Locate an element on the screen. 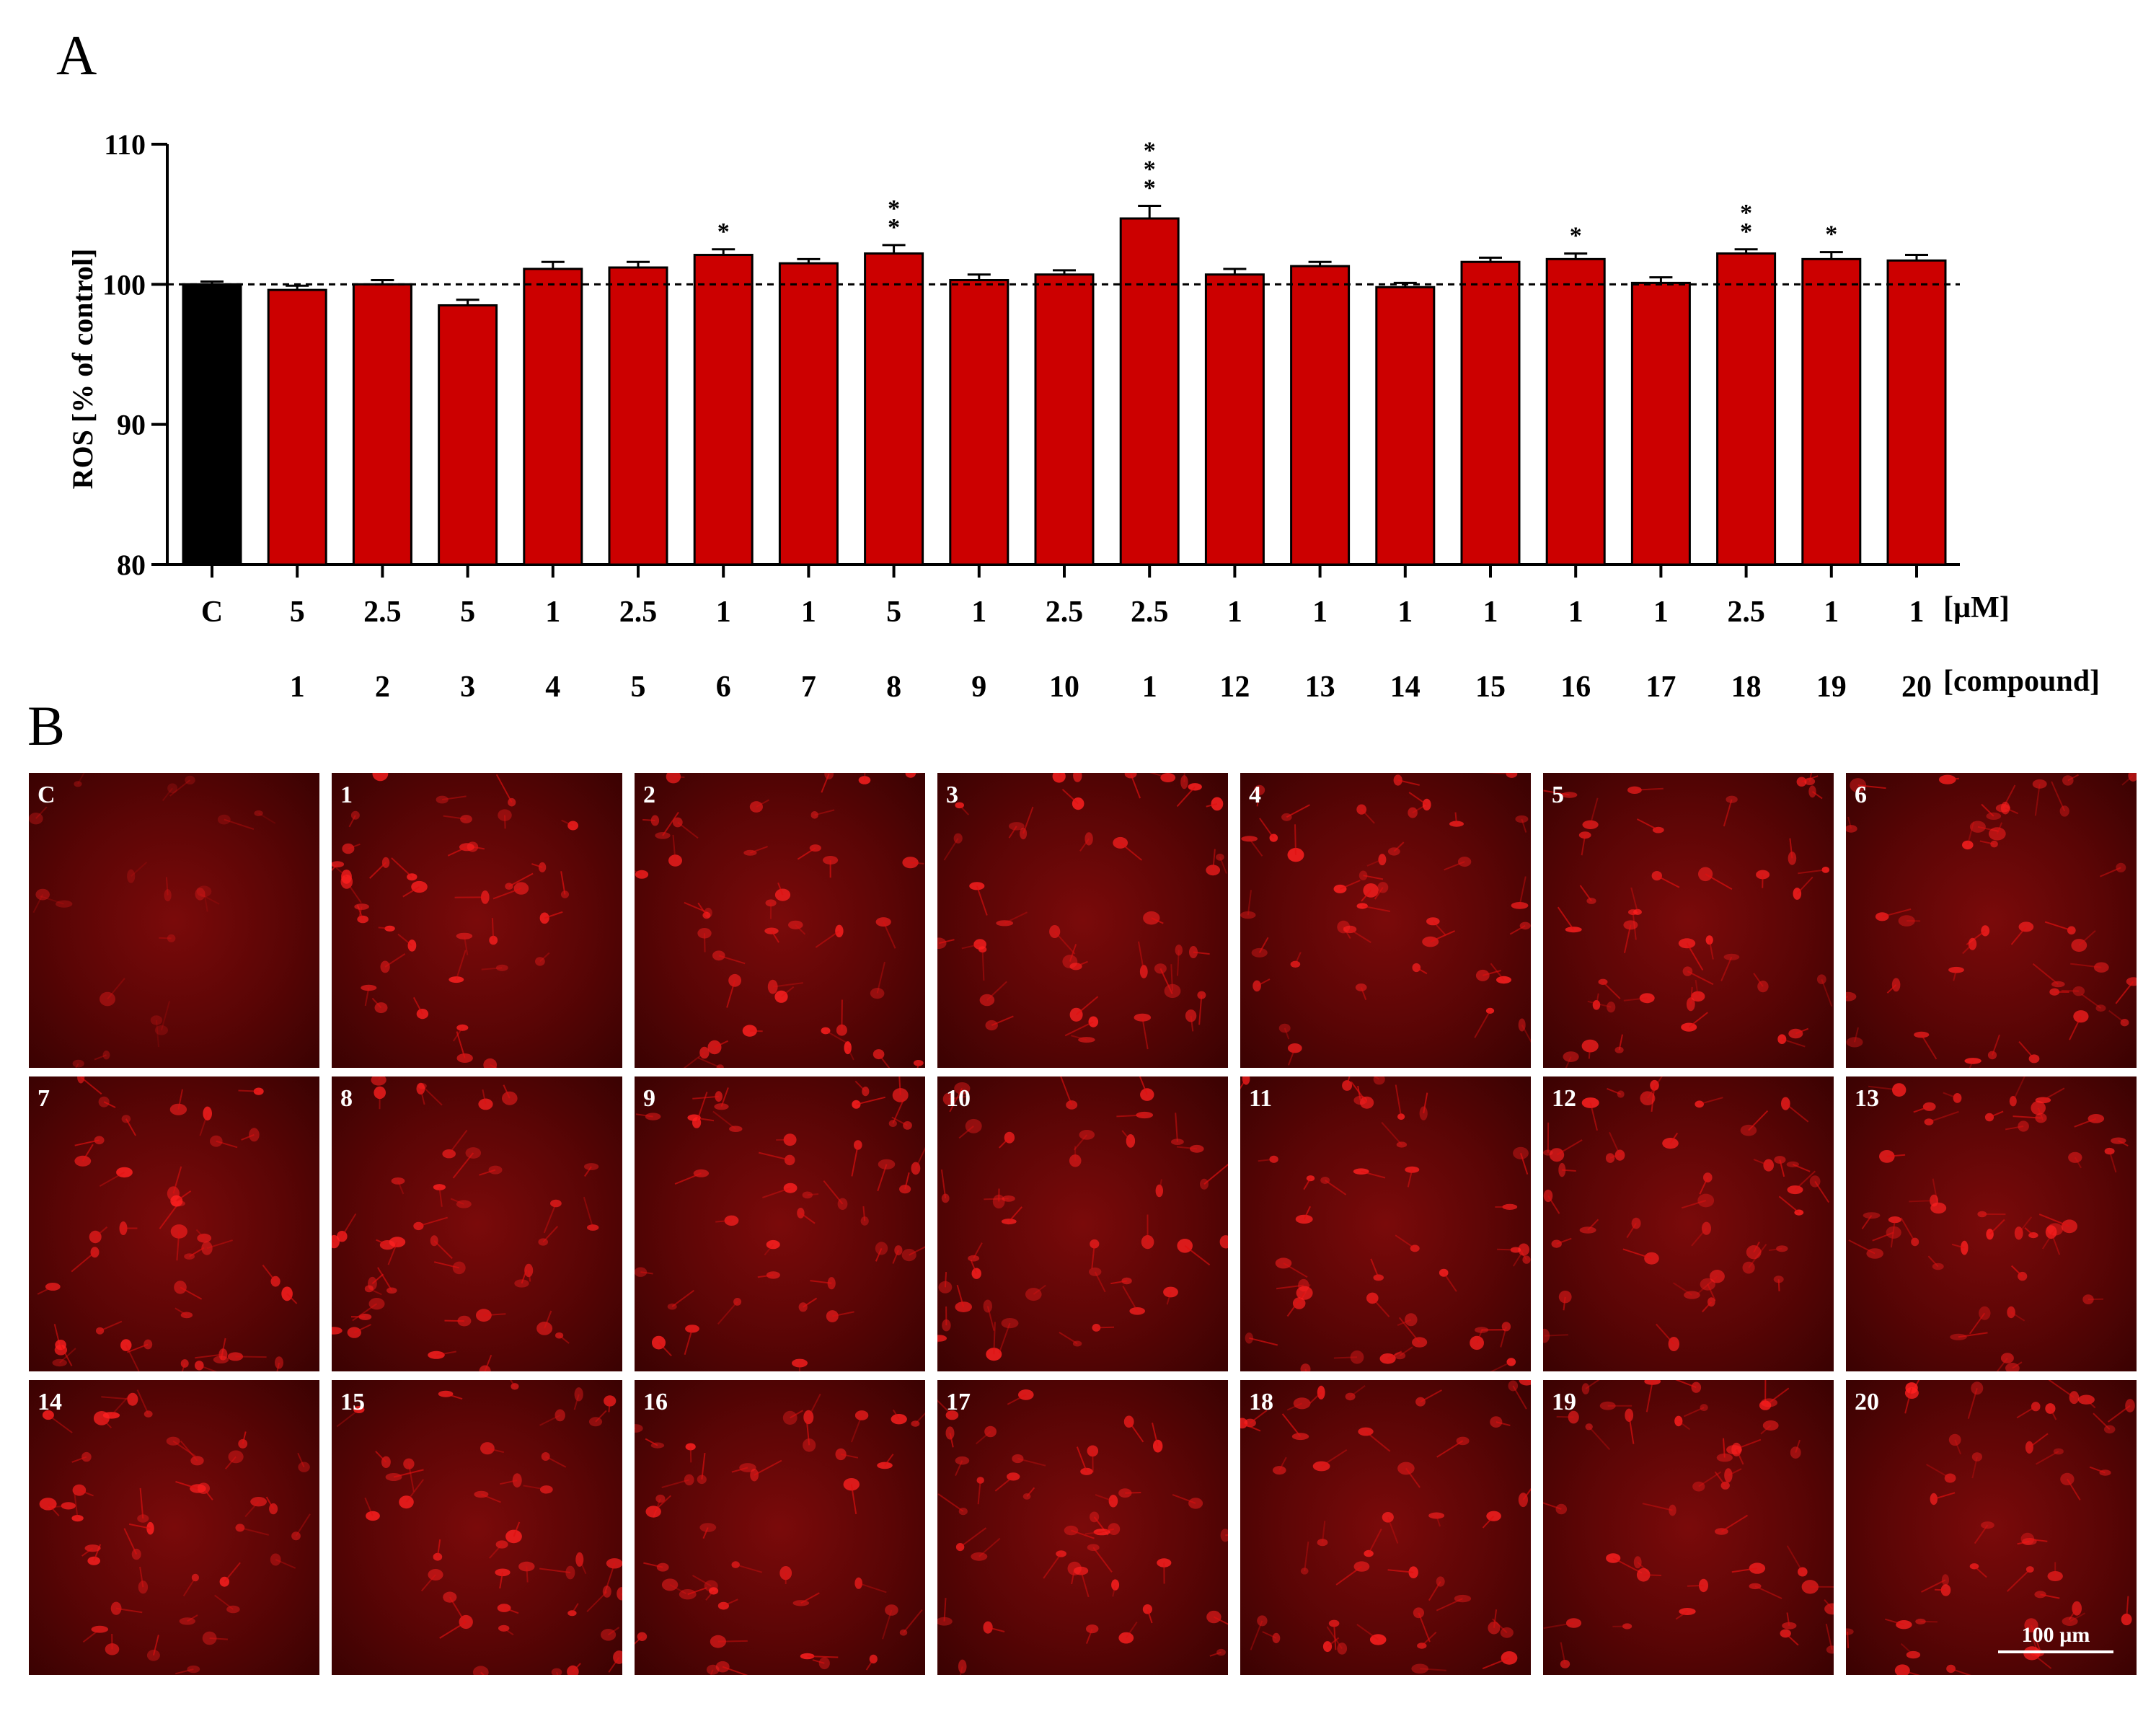 The height and width of the screenshot is (1711, 2156). micrograph-tile: 20 100 µm is located at coordinates (1991, 1527).